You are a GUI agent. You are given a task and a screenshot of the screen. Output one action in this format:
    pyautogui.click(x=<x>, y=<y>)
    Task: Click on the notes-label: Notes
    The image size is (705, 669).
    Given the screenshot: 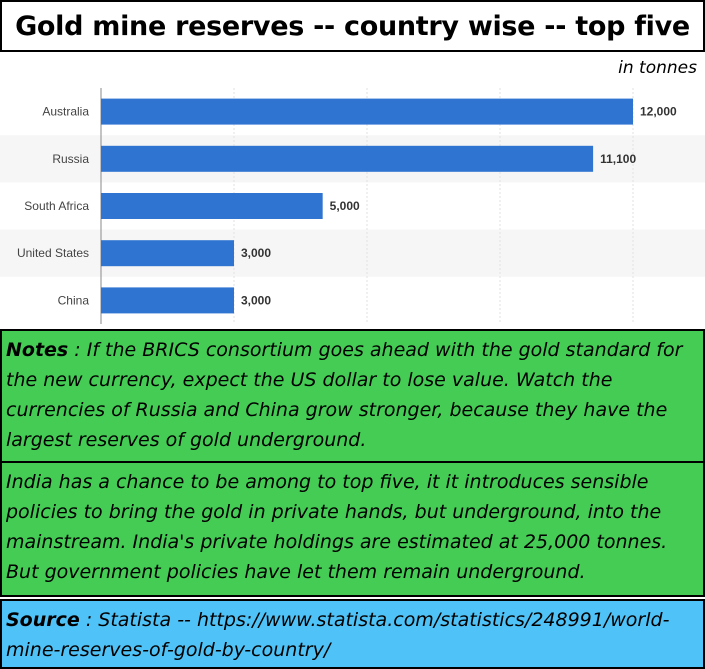 What is the action you would take?
    pyautogui.click(x=37, y=350)
    